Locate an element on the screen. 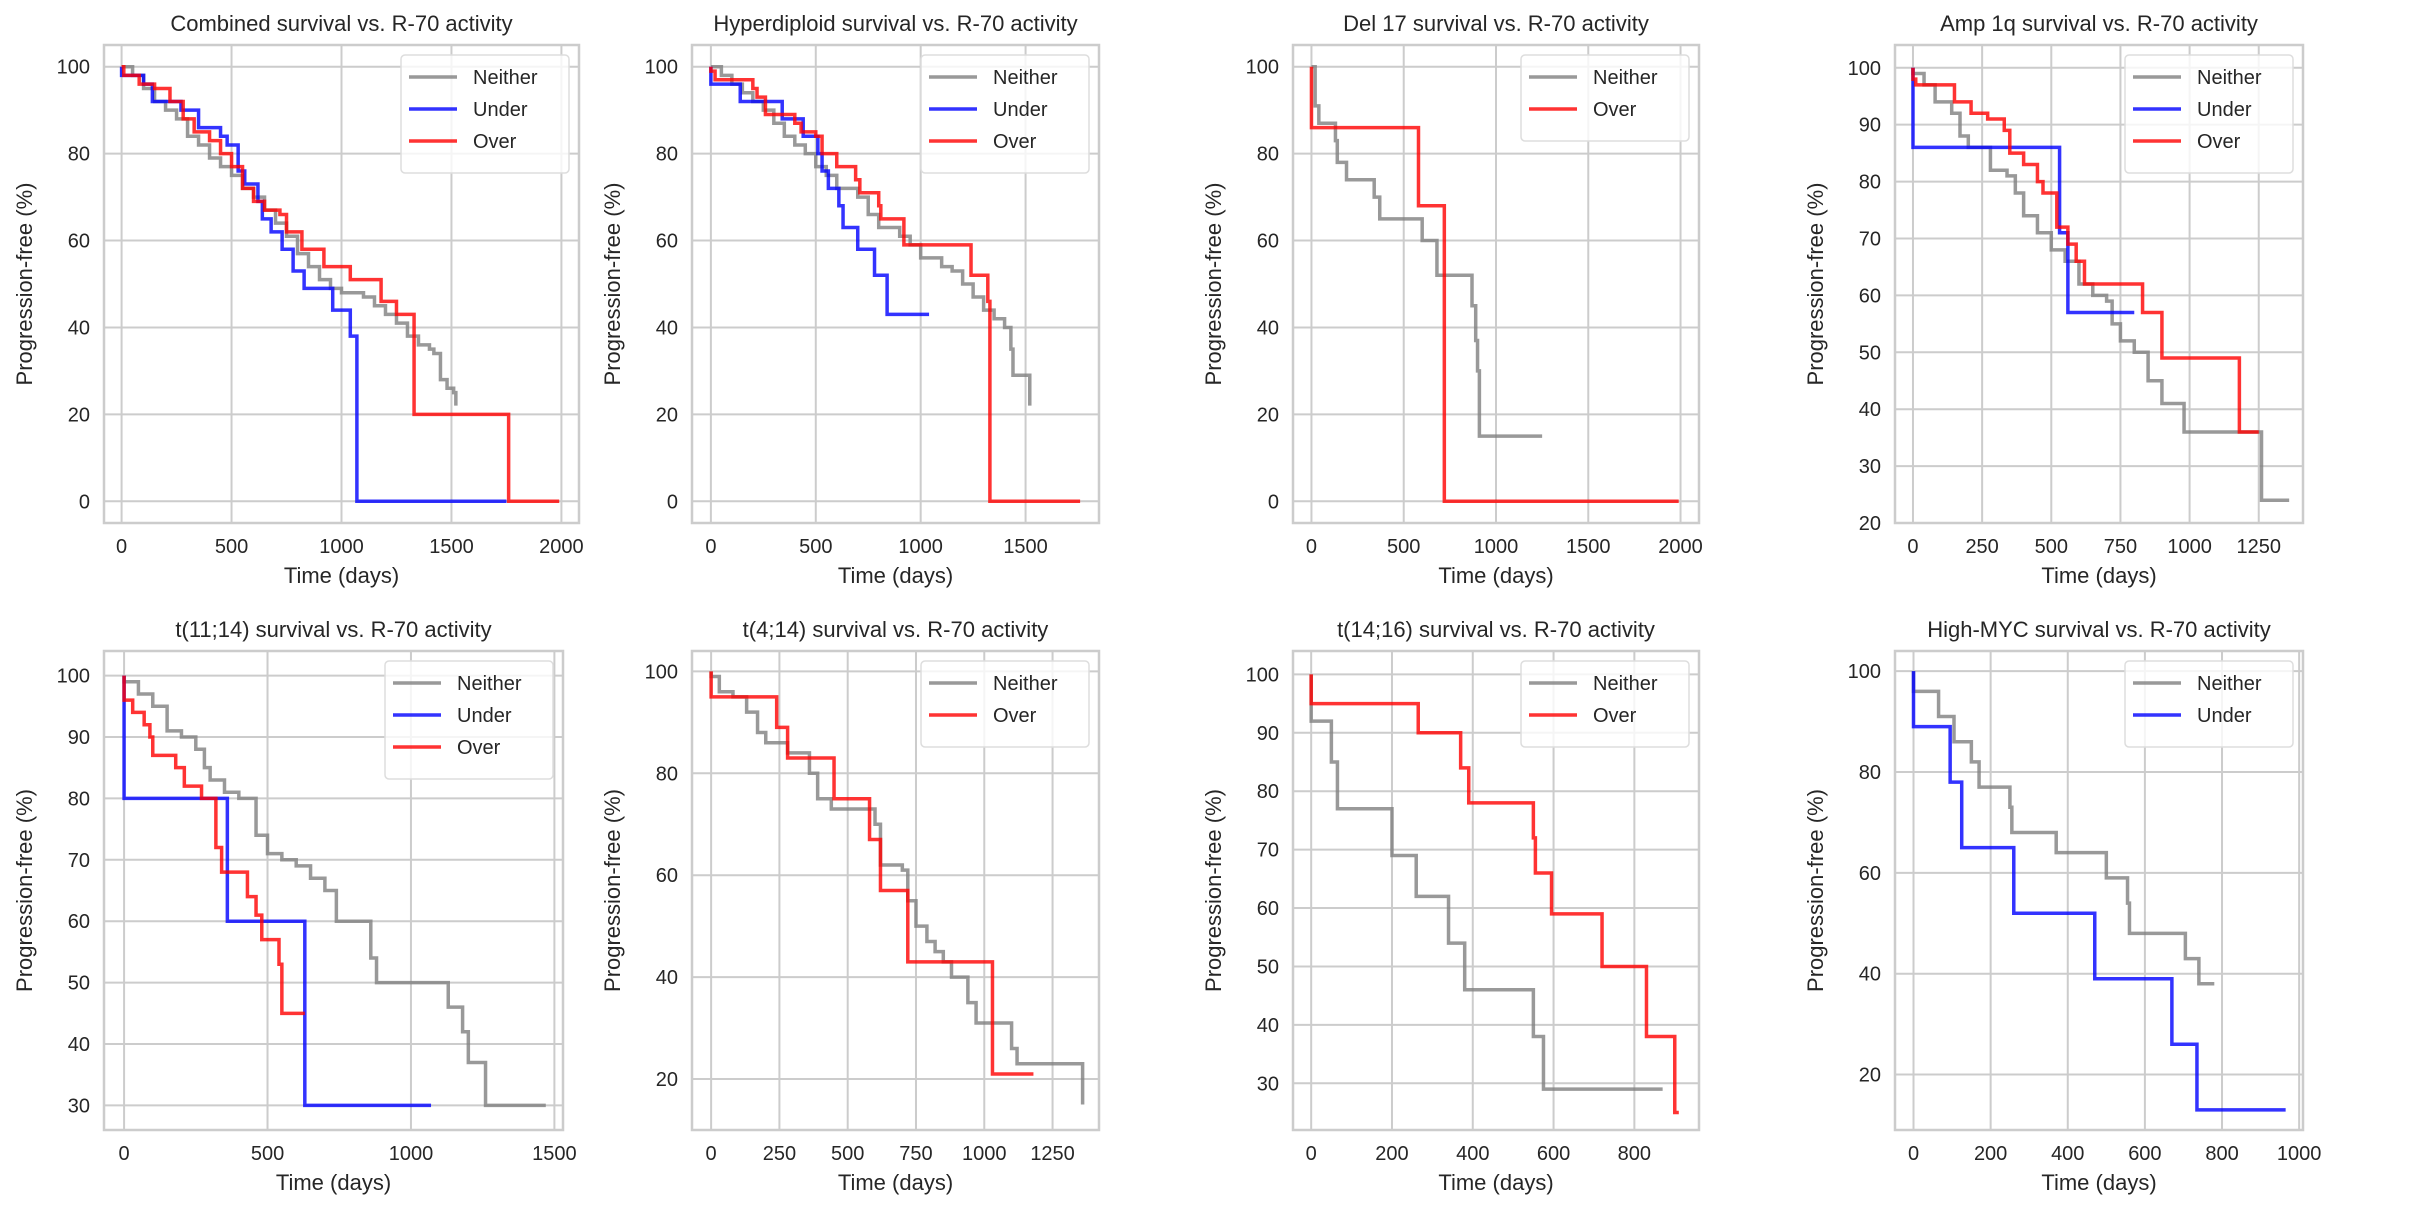 Image resolution: width=2418 pixels, height=1218 pixels. x-tick-label: 750 is located at coordinates (2120, 547).